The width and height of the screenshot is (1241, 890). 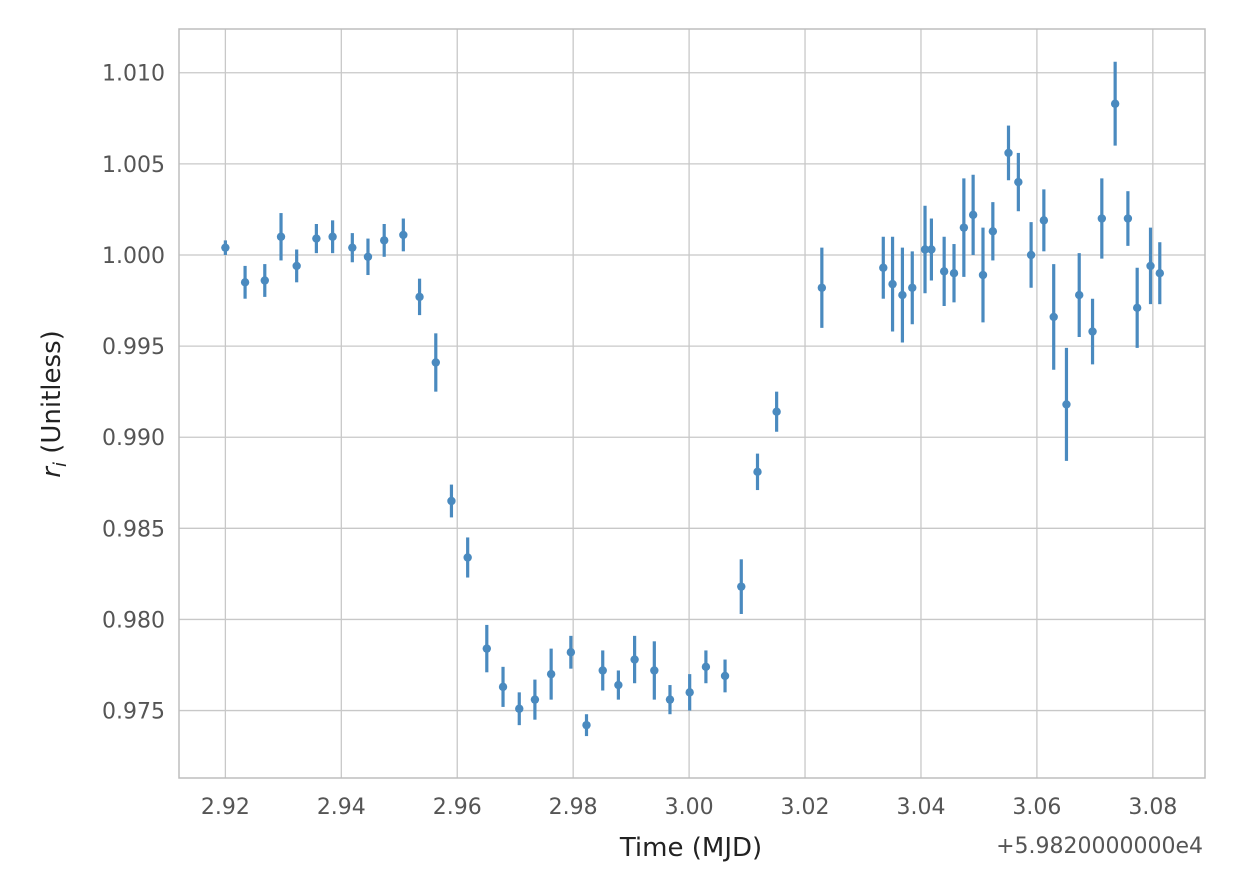 I want to click on y-tick-label: 1.000, so click(x=133, y=256).